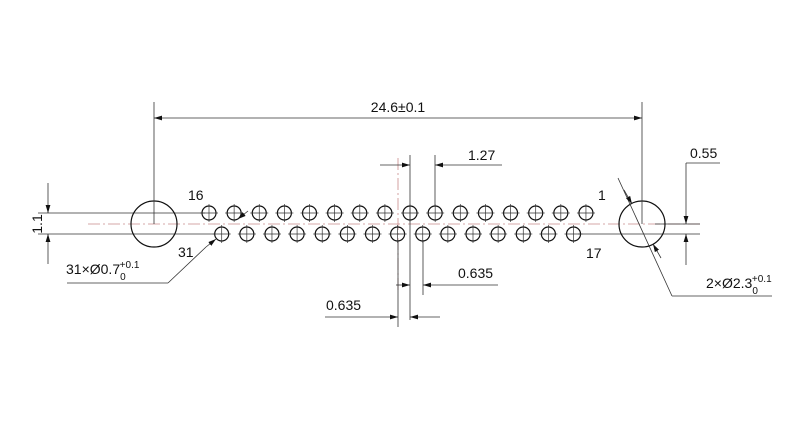  What do you see at coordinates (103, 271) in the screenshot?
I see `pin-hole-callout: 31×Ø0.70+0.1` at bounding box center [103, 271].